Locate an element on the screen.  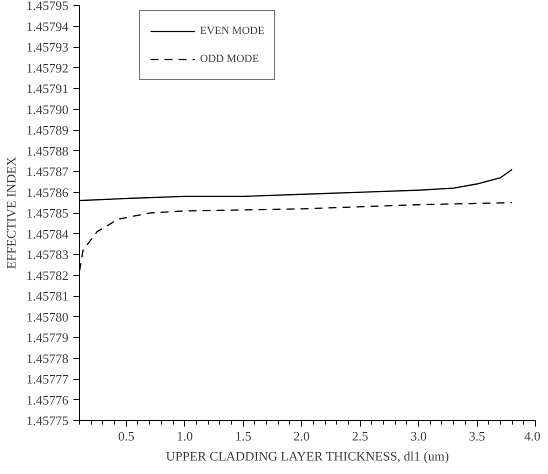
x-tick-label: 2.0 is located at coordinates (302, 436).